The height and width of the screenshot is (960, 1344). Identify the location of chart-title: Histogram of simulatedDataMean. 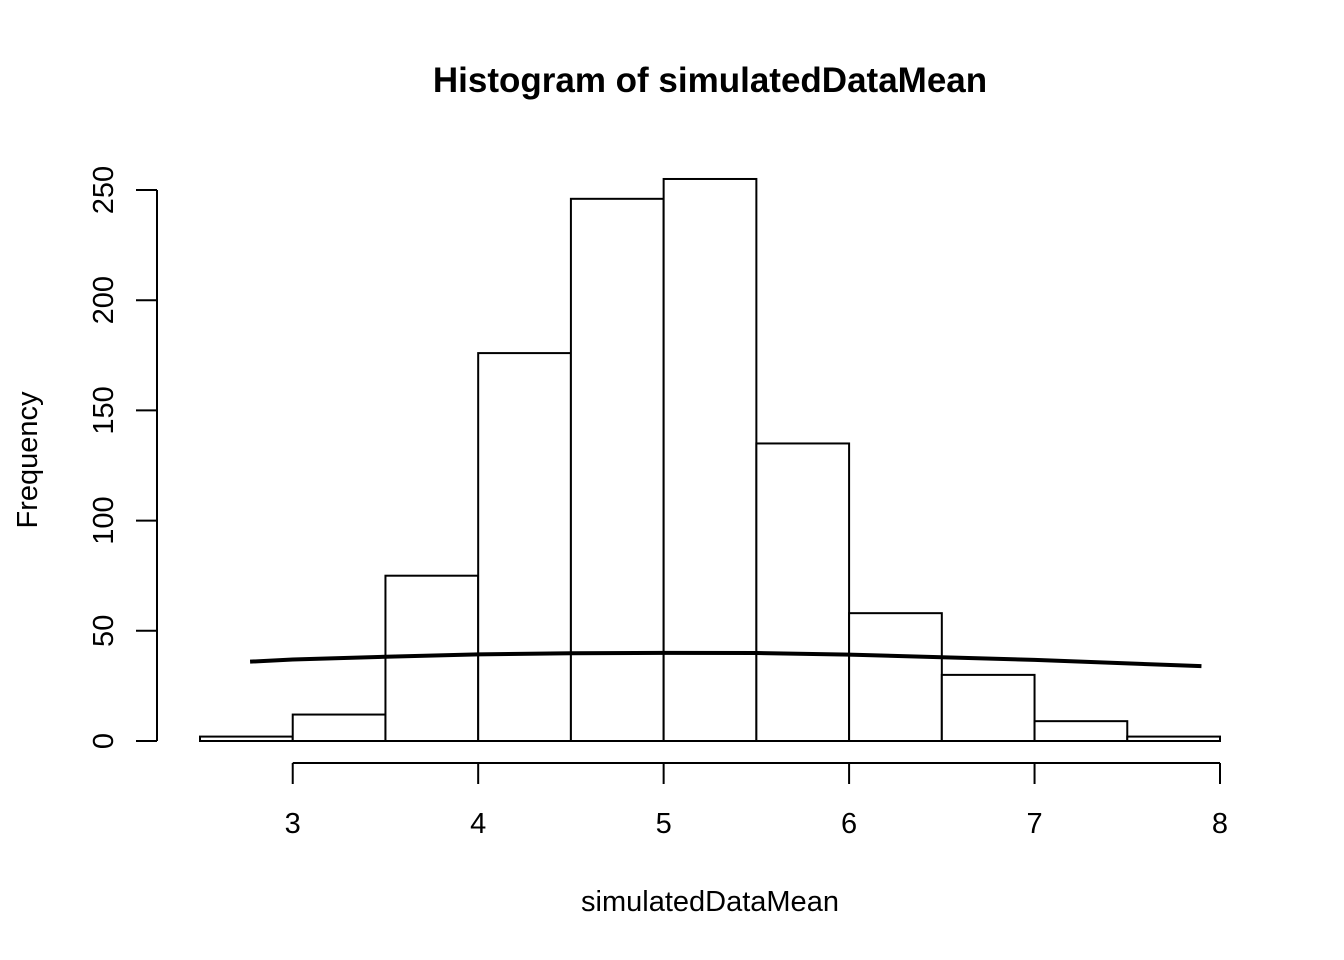
(710, 80).